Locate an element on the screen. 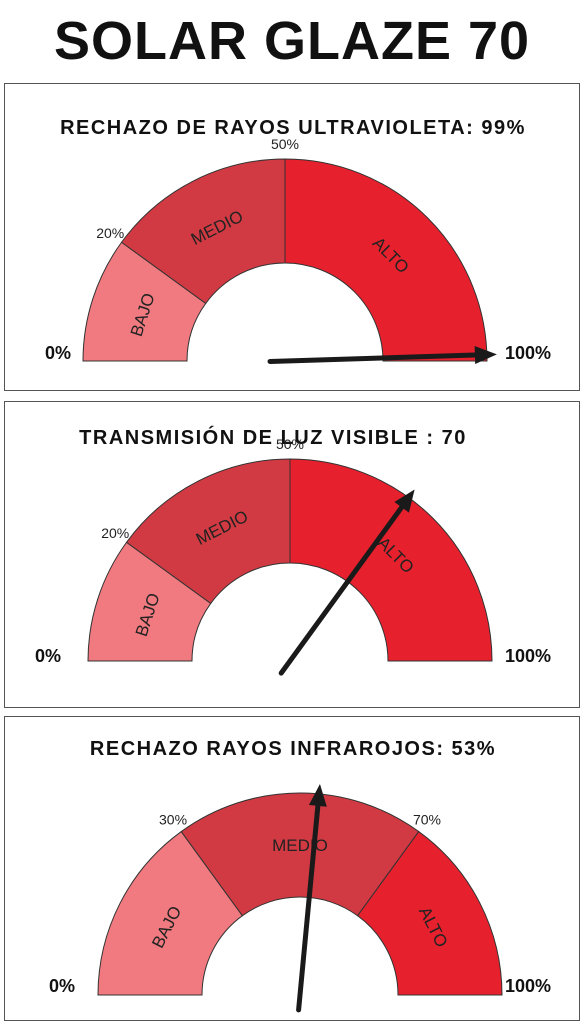  boundary-label: 30% is located at coordinates (173, 819).